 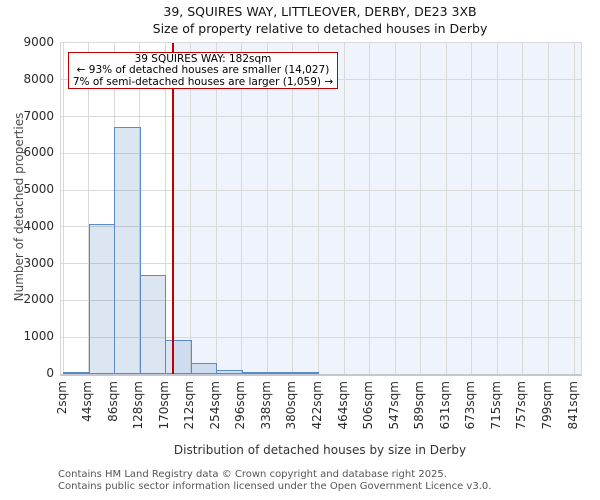 I want to click on y-tick-label: 0, so click(x=50, y=373).